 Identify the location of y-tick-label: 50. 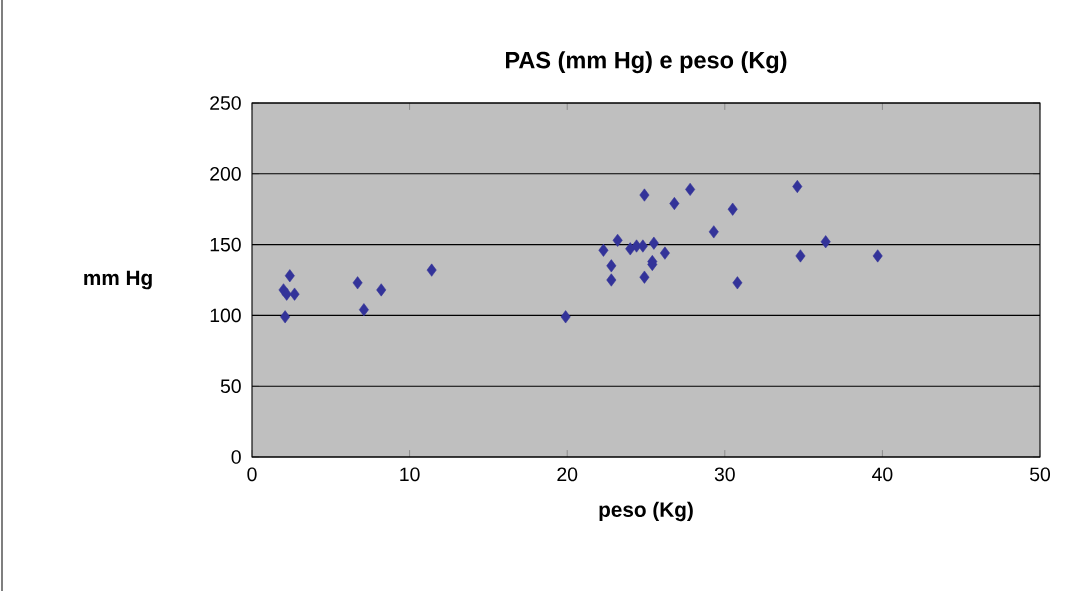
(230, 386).